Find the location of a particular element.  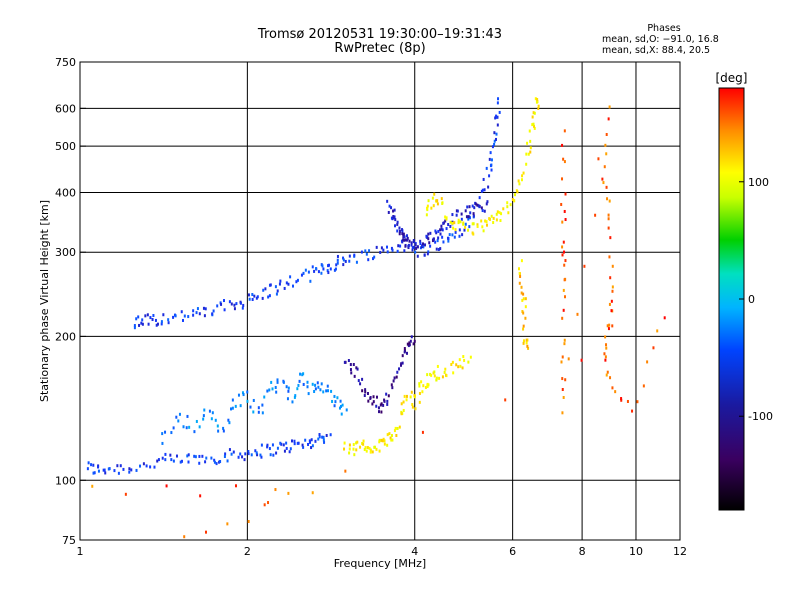

y-tick-label: 200 is located at coordinates (65, 336).